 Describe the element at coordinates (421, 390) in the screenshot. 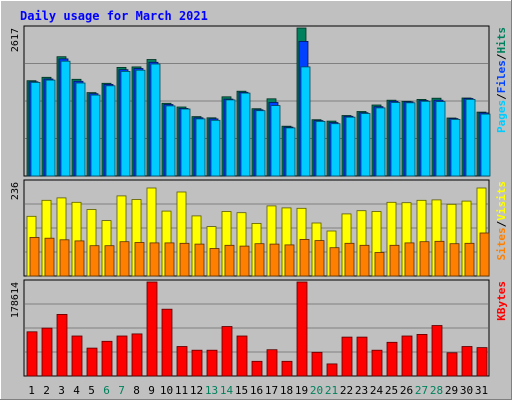

I see `x-tick-label-27: 27` at that location.